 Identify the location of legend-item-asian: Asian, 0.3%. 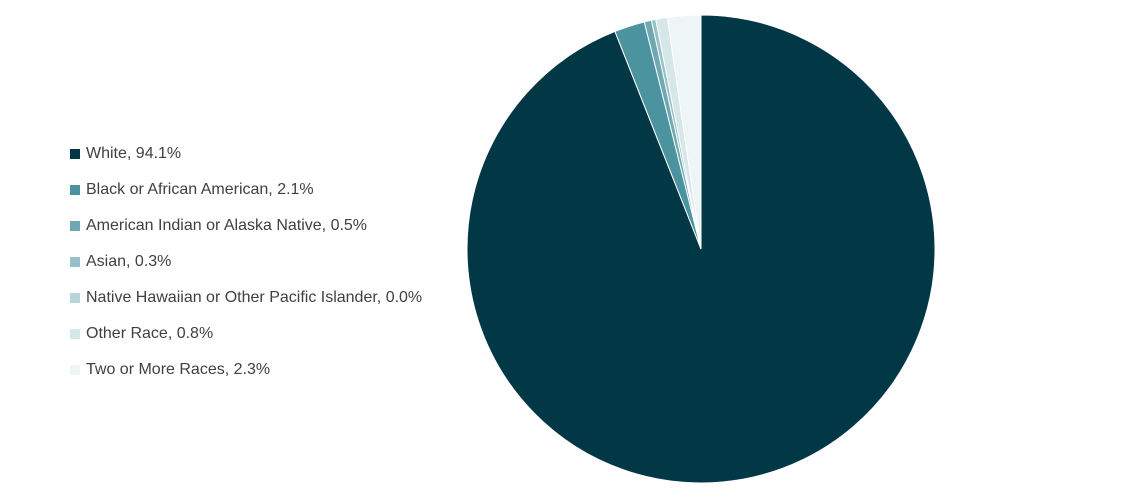
(270, 262).